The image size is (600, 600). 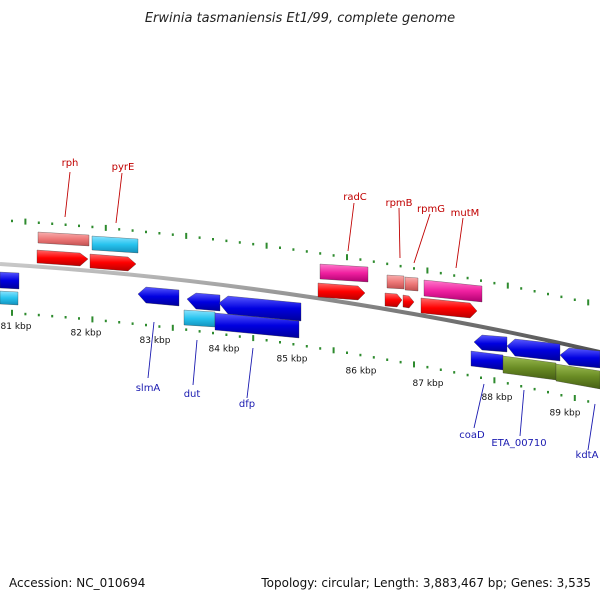 I want to click on feature-dfp-upper-cds, so click(x=260, y=308).